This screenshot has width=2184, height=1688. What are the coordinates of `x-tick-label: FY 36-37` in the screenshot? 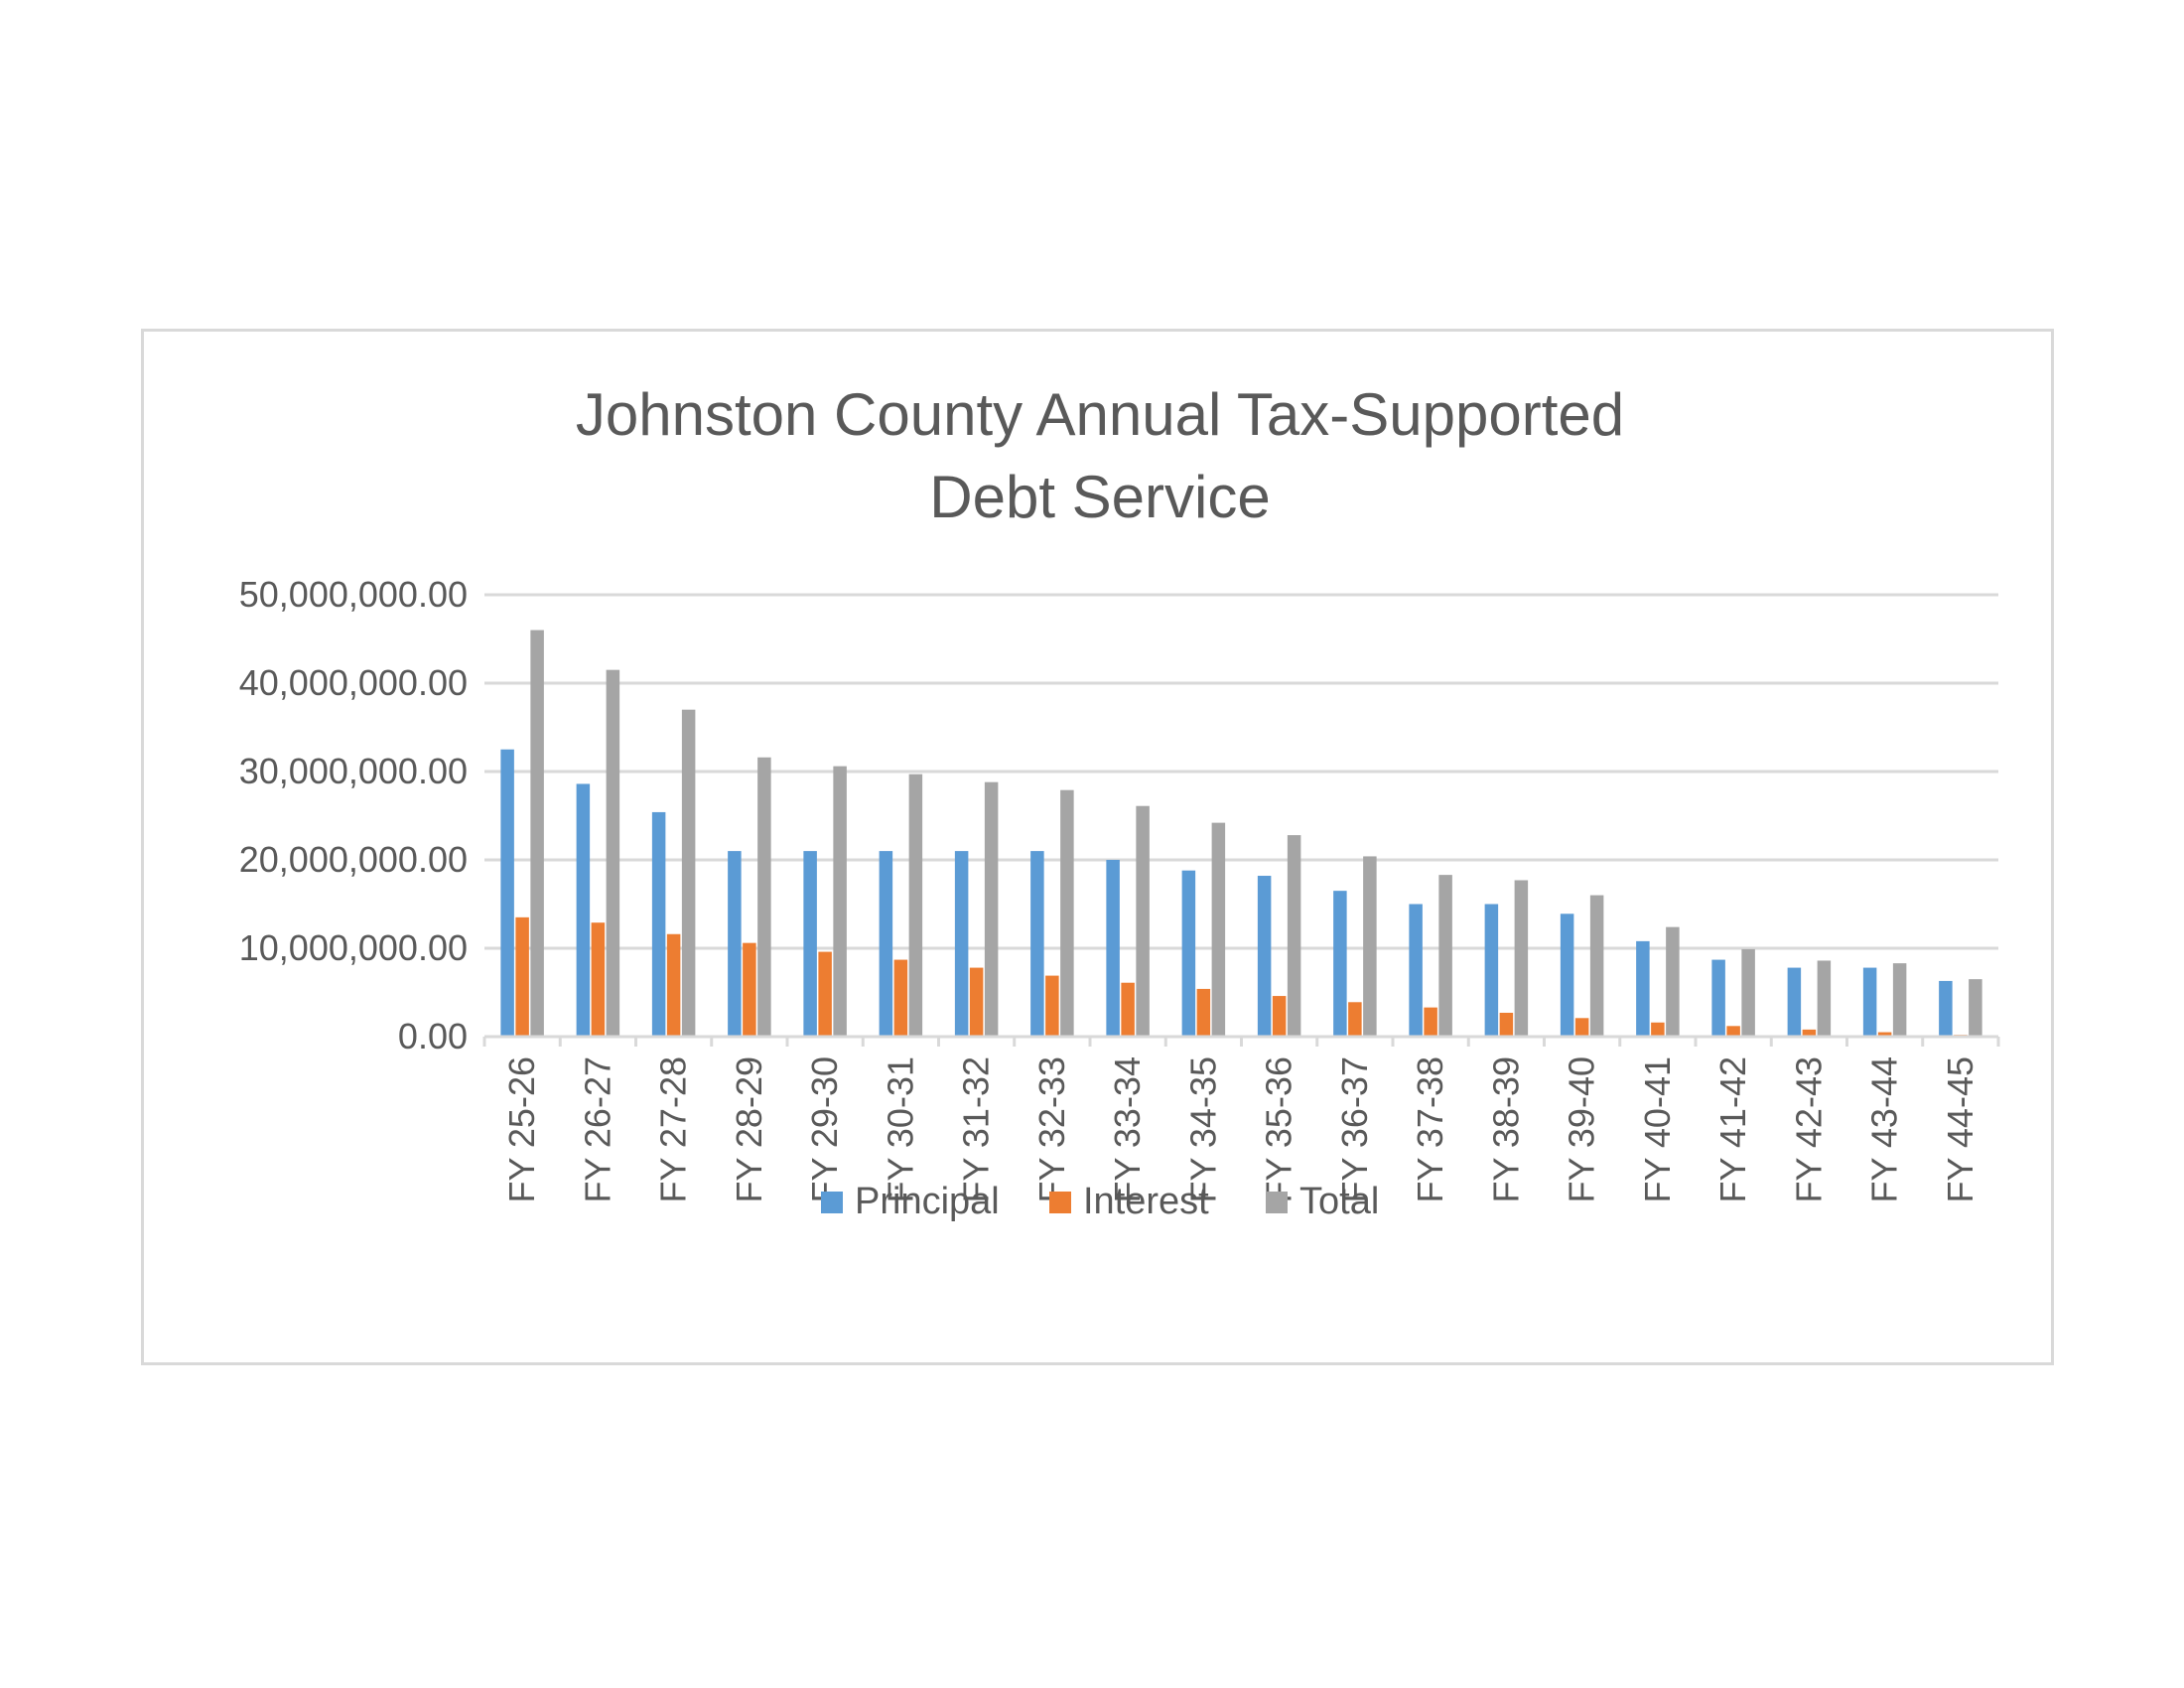 It's located at (1354, 1129).